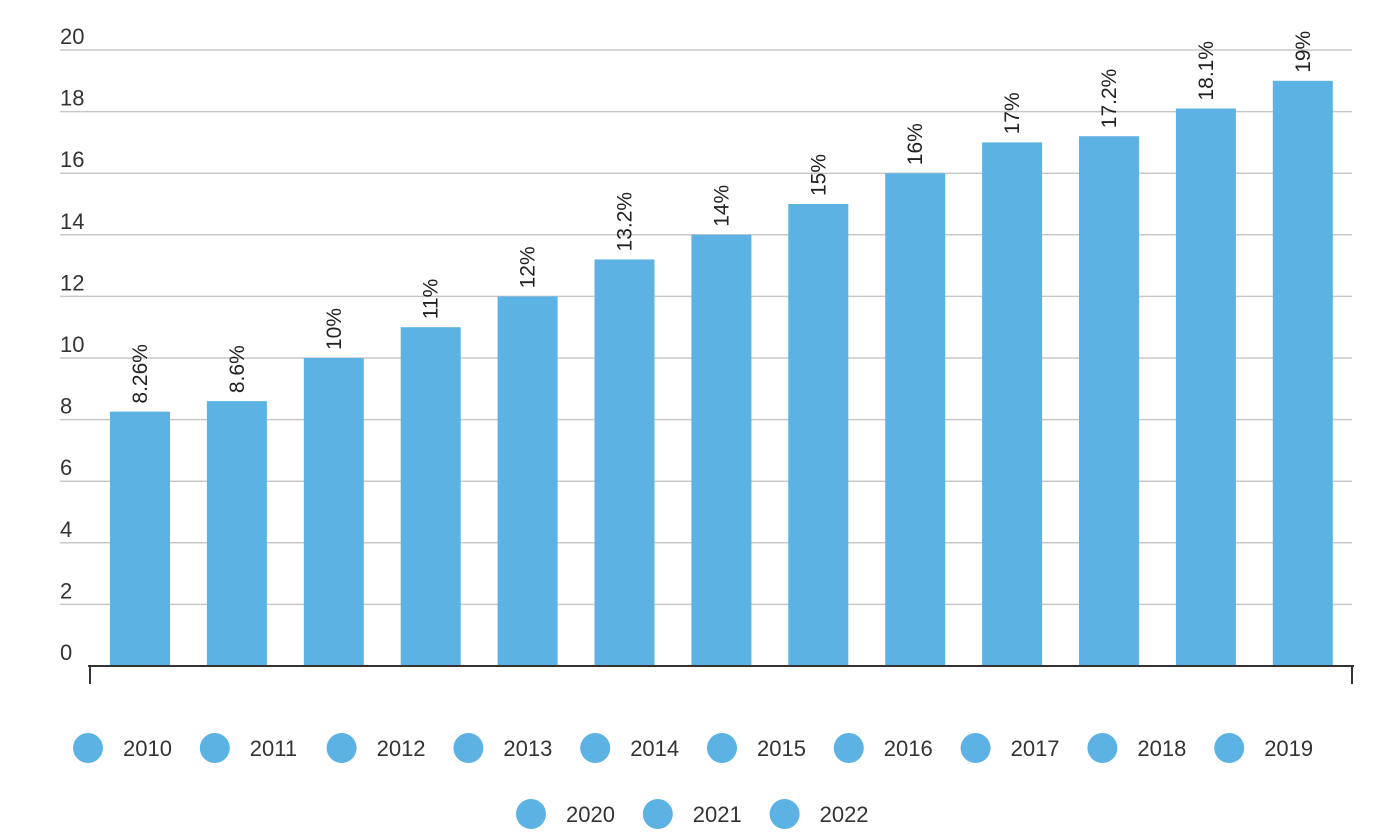 This screenshot has width=1400, height=840. I want to click on bar-2013, so click(430, 496).